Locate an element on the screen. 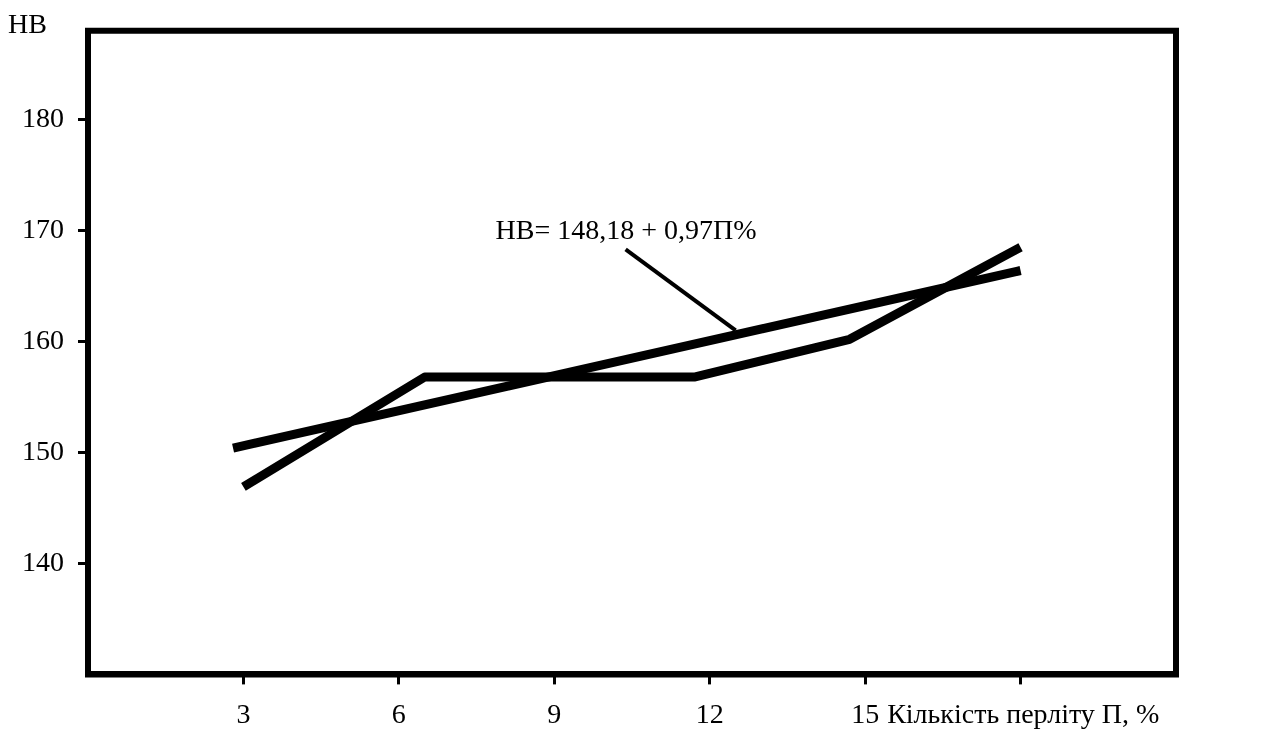  x-tick-label: 6 is located at coordinates (398, 713).